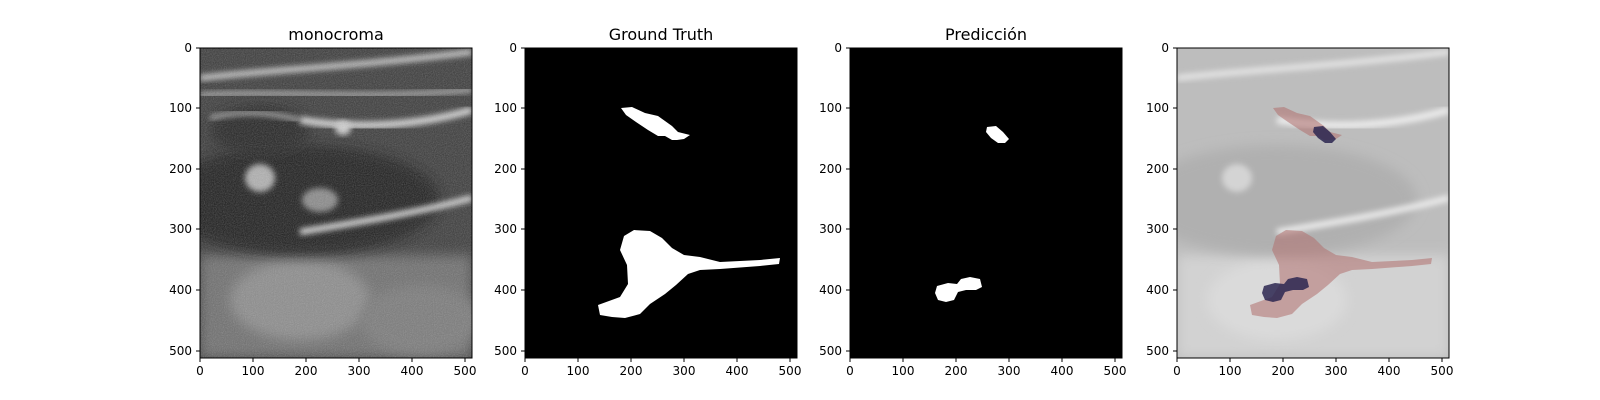 The height and width of the screenshot is (400, 1600). What do you see at coordinates (661, 34) in the screenshot?
I see `panel-title: Ground Truth` at bounding box center [661, 34].